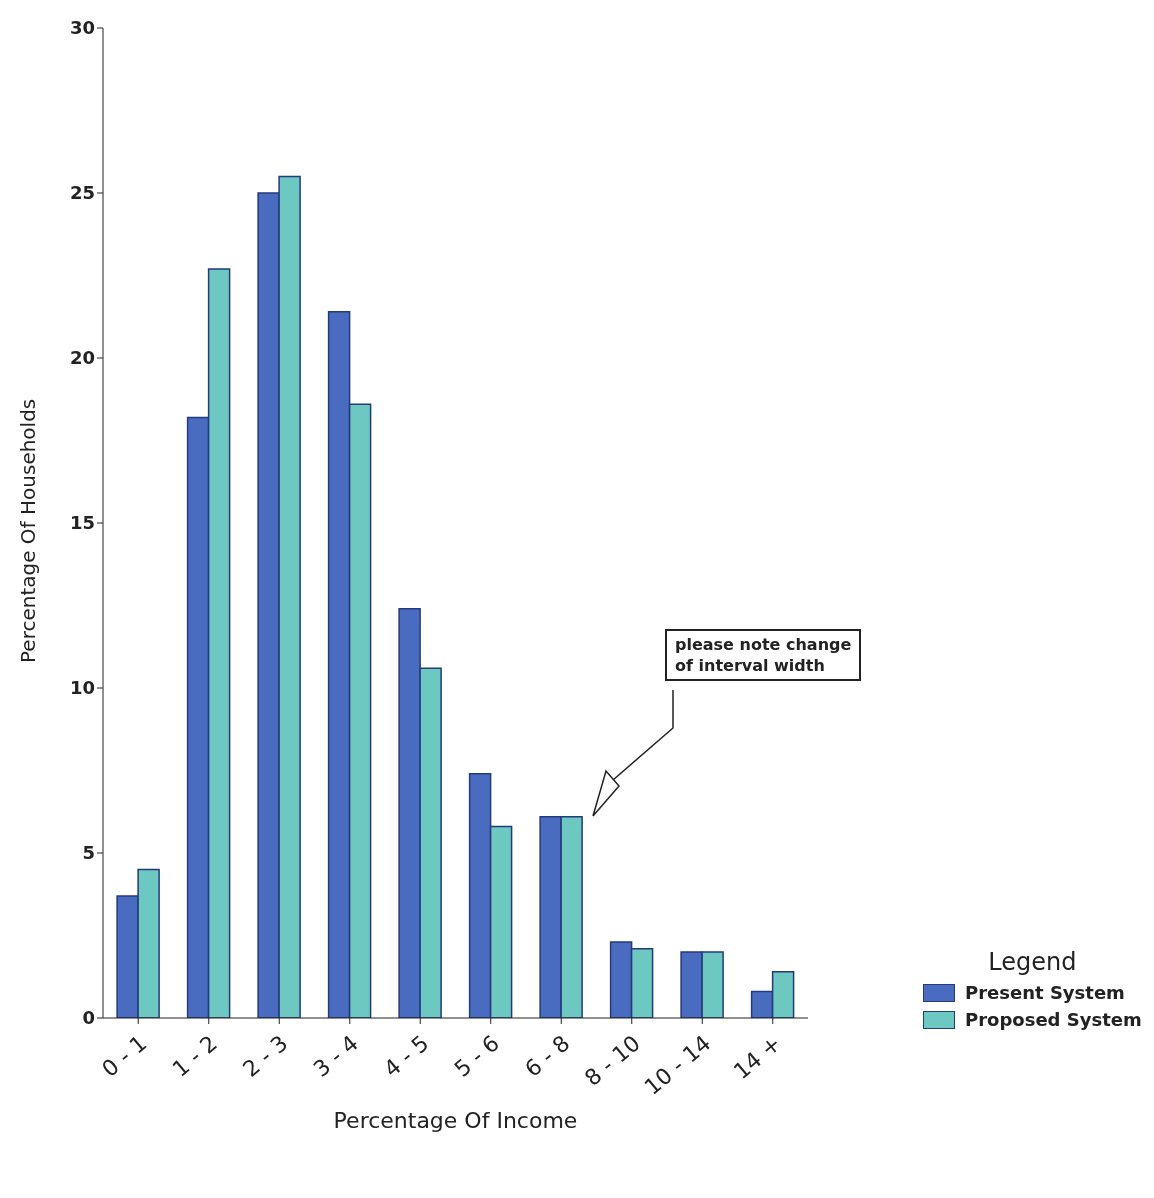 The height and width of the screenshot is (1198, 1154). I want to click on y-tick-label: 30, so click(82, 28).